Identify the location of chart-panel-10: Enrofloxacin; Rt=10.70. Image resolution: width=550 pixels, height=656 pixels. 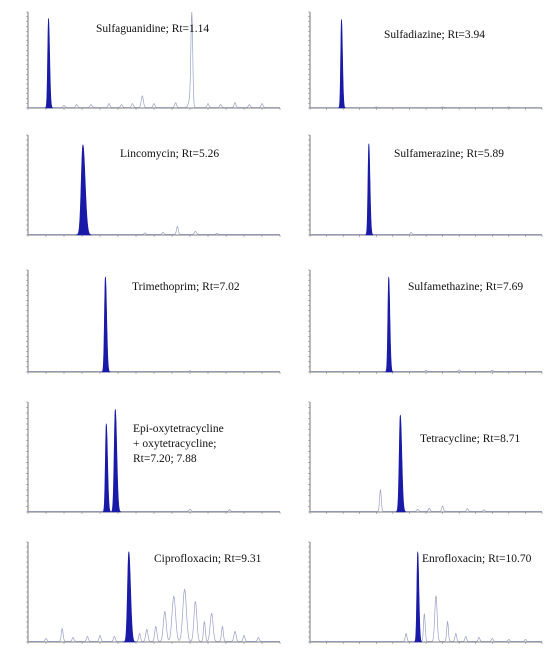
(418, 595).